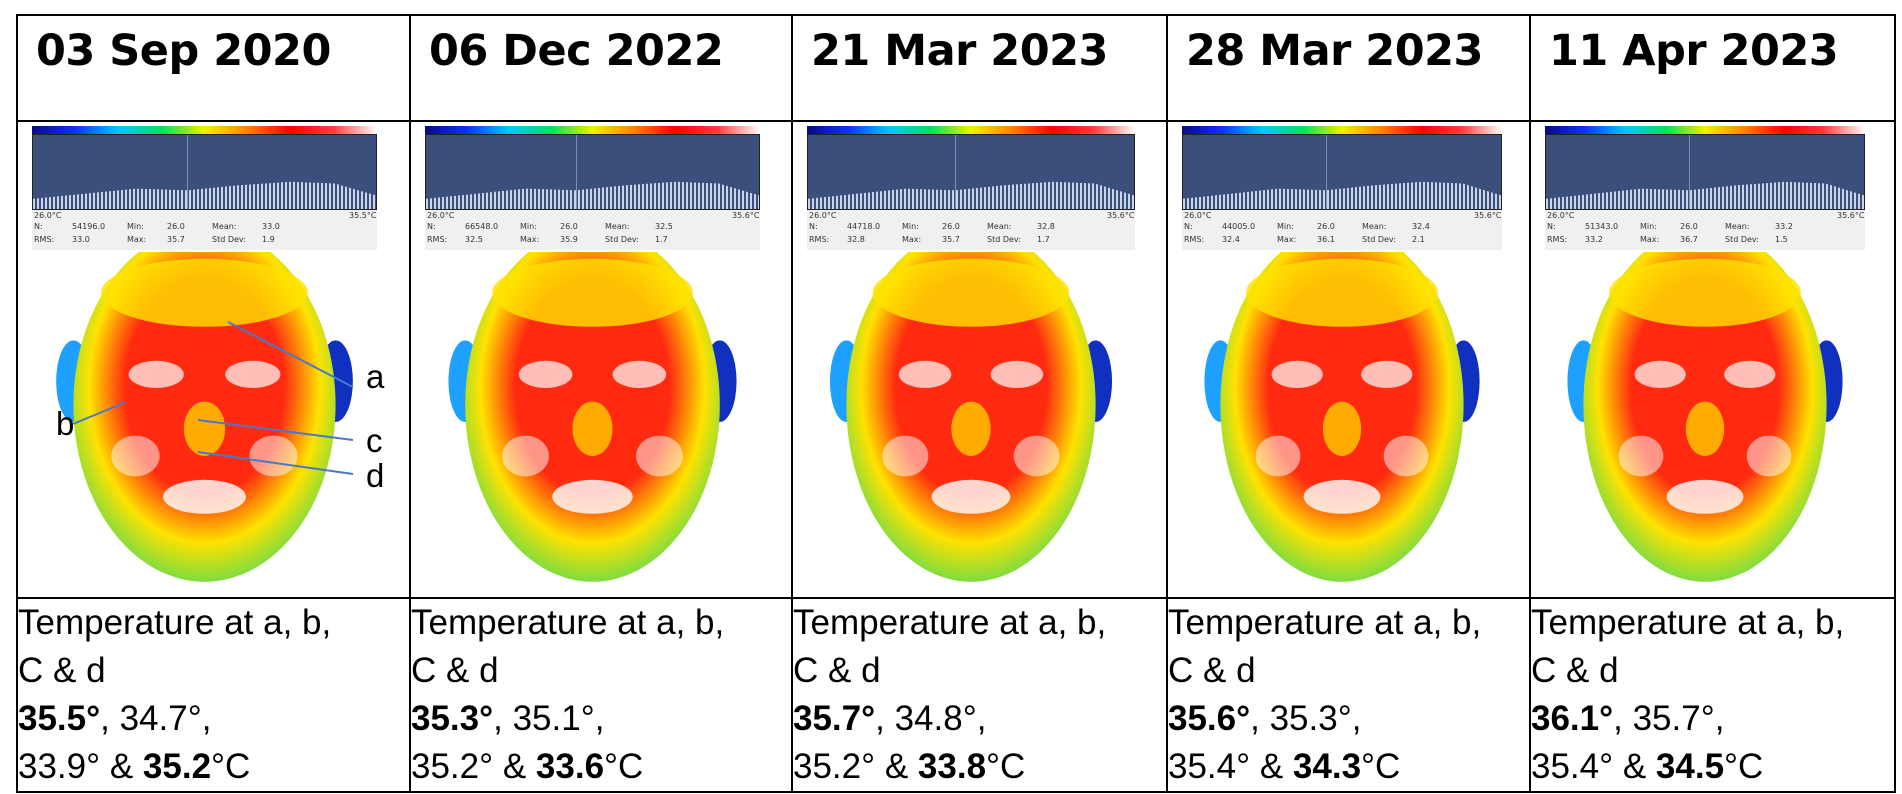  I want to click on temperature-values-ab: 35.5°, 34.7°,, so click(213, 719).